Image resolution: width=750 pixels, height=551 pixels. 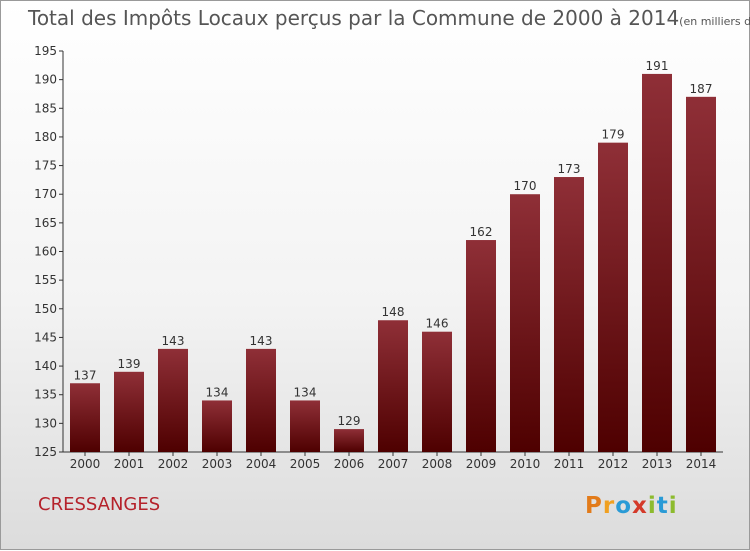 What do you see at coordinates (45, 423) in the screenshot?
I see `y-tick-label: 130` at bounding box center [45, 423].